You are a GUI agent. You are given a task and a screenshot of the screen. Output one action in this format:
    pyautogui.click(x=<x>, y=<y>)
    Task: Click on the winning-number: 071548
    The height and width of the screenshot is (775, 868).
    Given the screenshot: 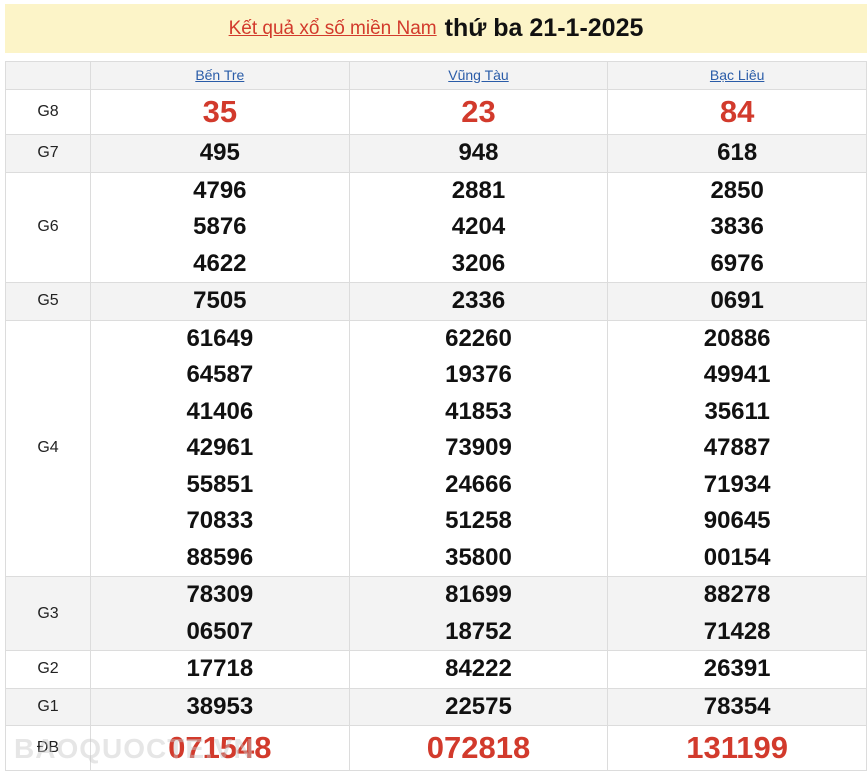 What is the action you would take?
    pyautogui.click(x=220, y=747)
    